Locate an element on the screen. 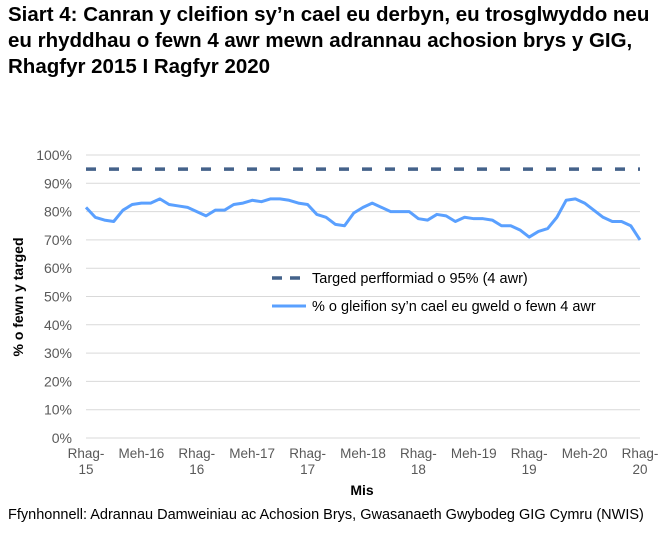  y-tick-label: 0% is located at coordinates (62, 438).